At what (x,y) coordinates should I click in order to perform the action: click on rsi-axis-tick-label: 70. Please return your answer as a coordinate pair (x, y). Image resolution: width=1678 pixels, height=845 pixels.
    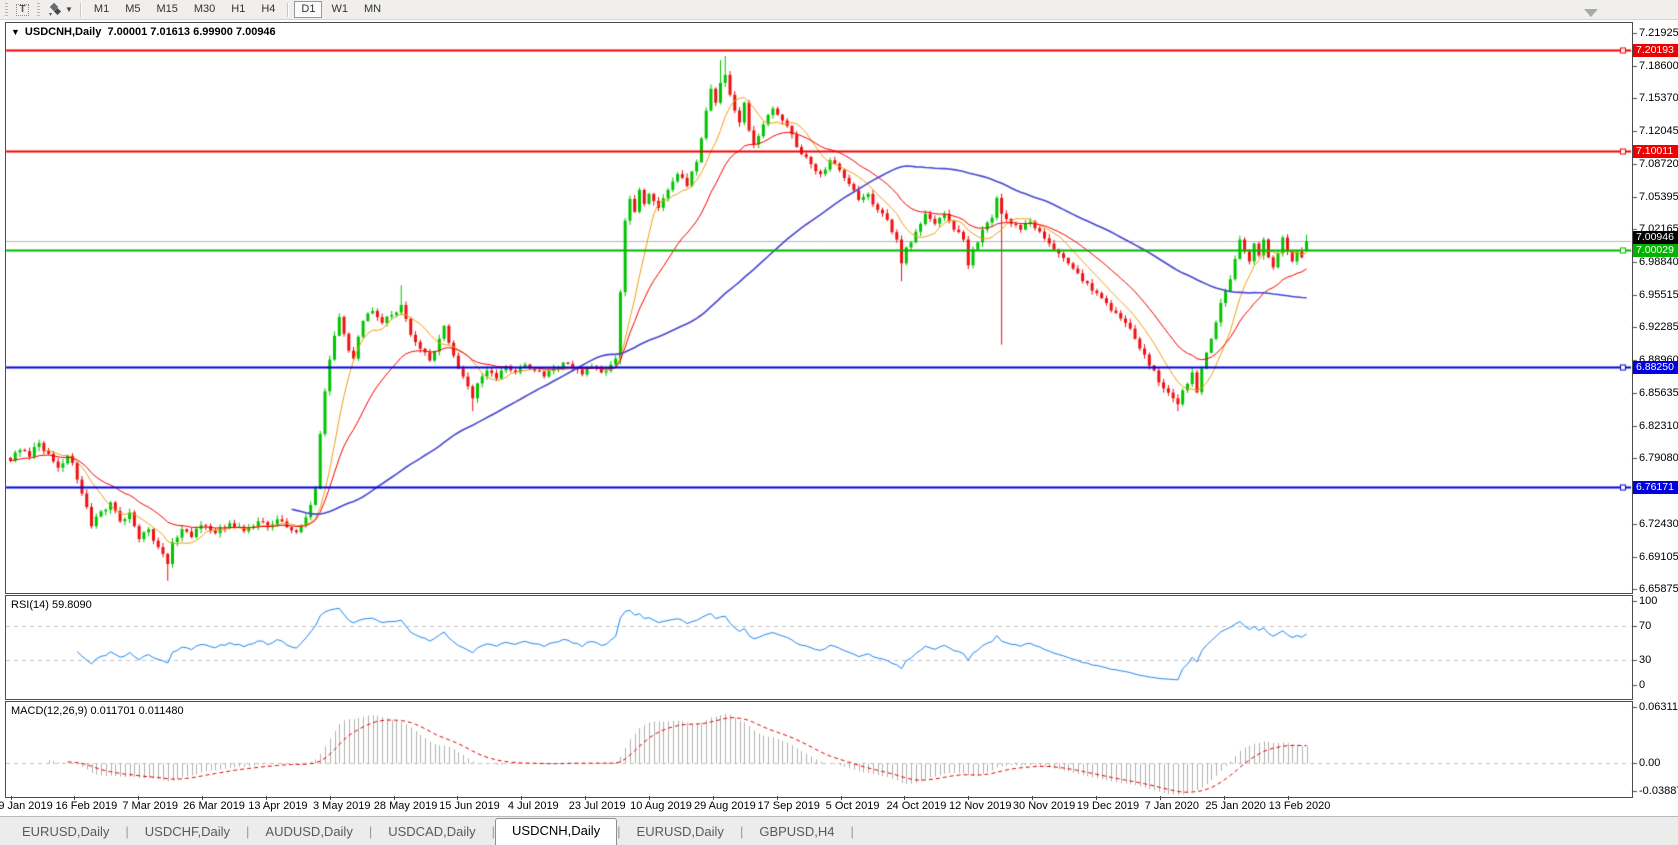
    Looking at the image, I should click on (1645, 626).